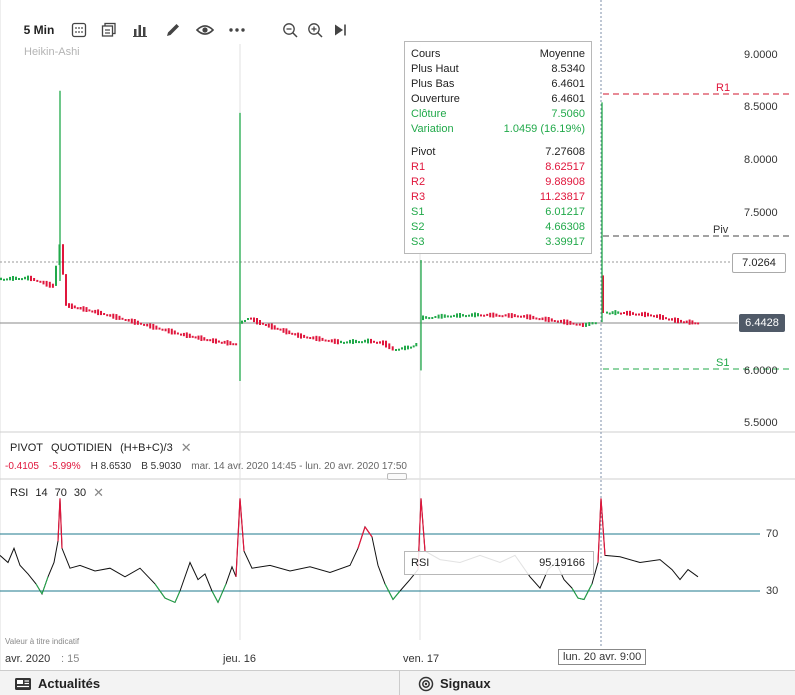  I want to click on more-icon, so click(237, 30).